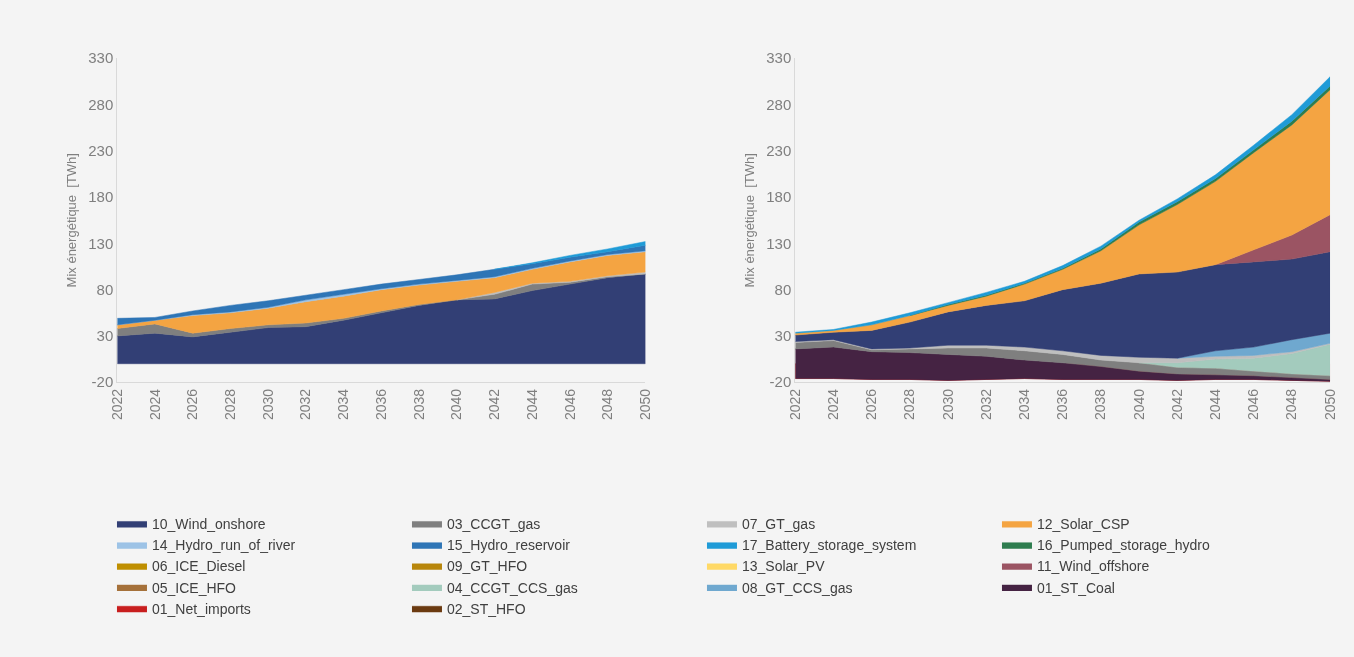 This screenshot has width=1354, height=657. What do you see at coordinates (493, 523) in the screenshot?
I see `legend-label: 03_CCGT_gas` at bounding box center [493, 523].